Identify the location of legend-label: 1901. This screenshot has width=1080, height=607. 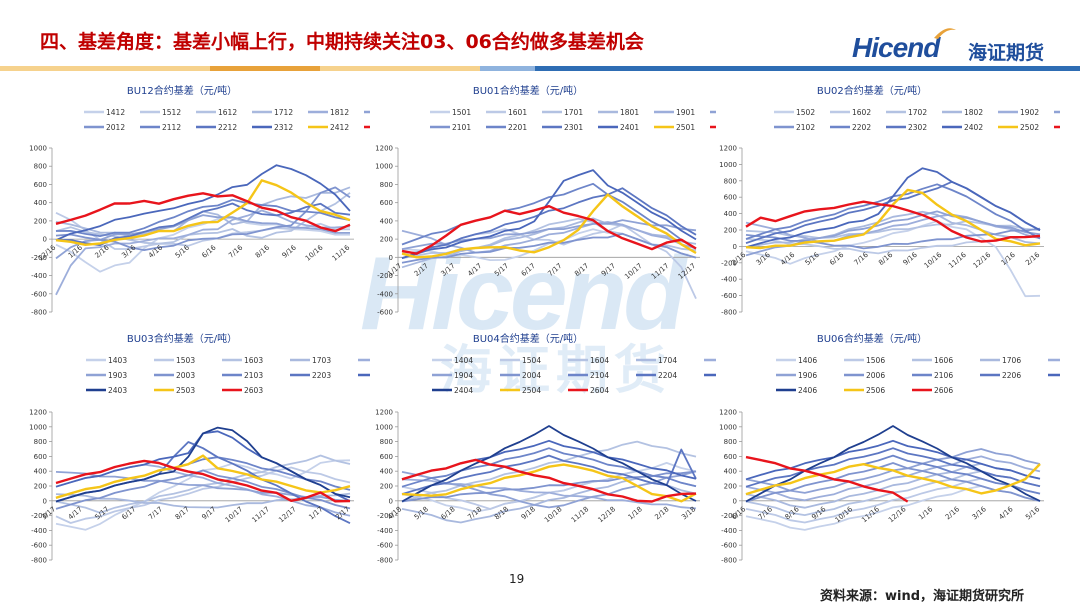
(685, 112).